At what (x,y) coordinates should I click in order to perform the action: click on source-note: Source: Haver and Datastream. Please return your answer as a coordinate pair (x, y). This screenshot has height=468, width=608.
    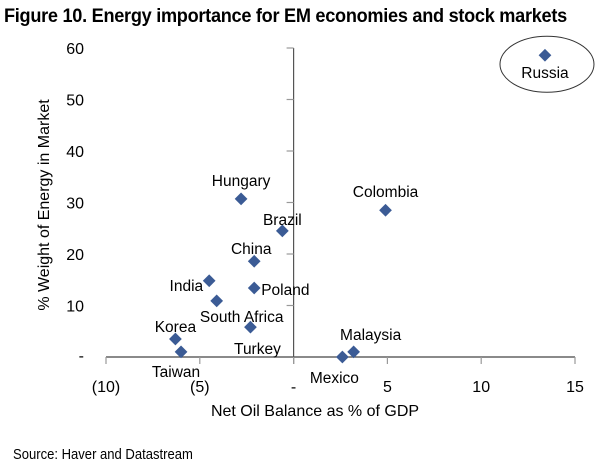
    Looking at the image, I should click on (103, 455).